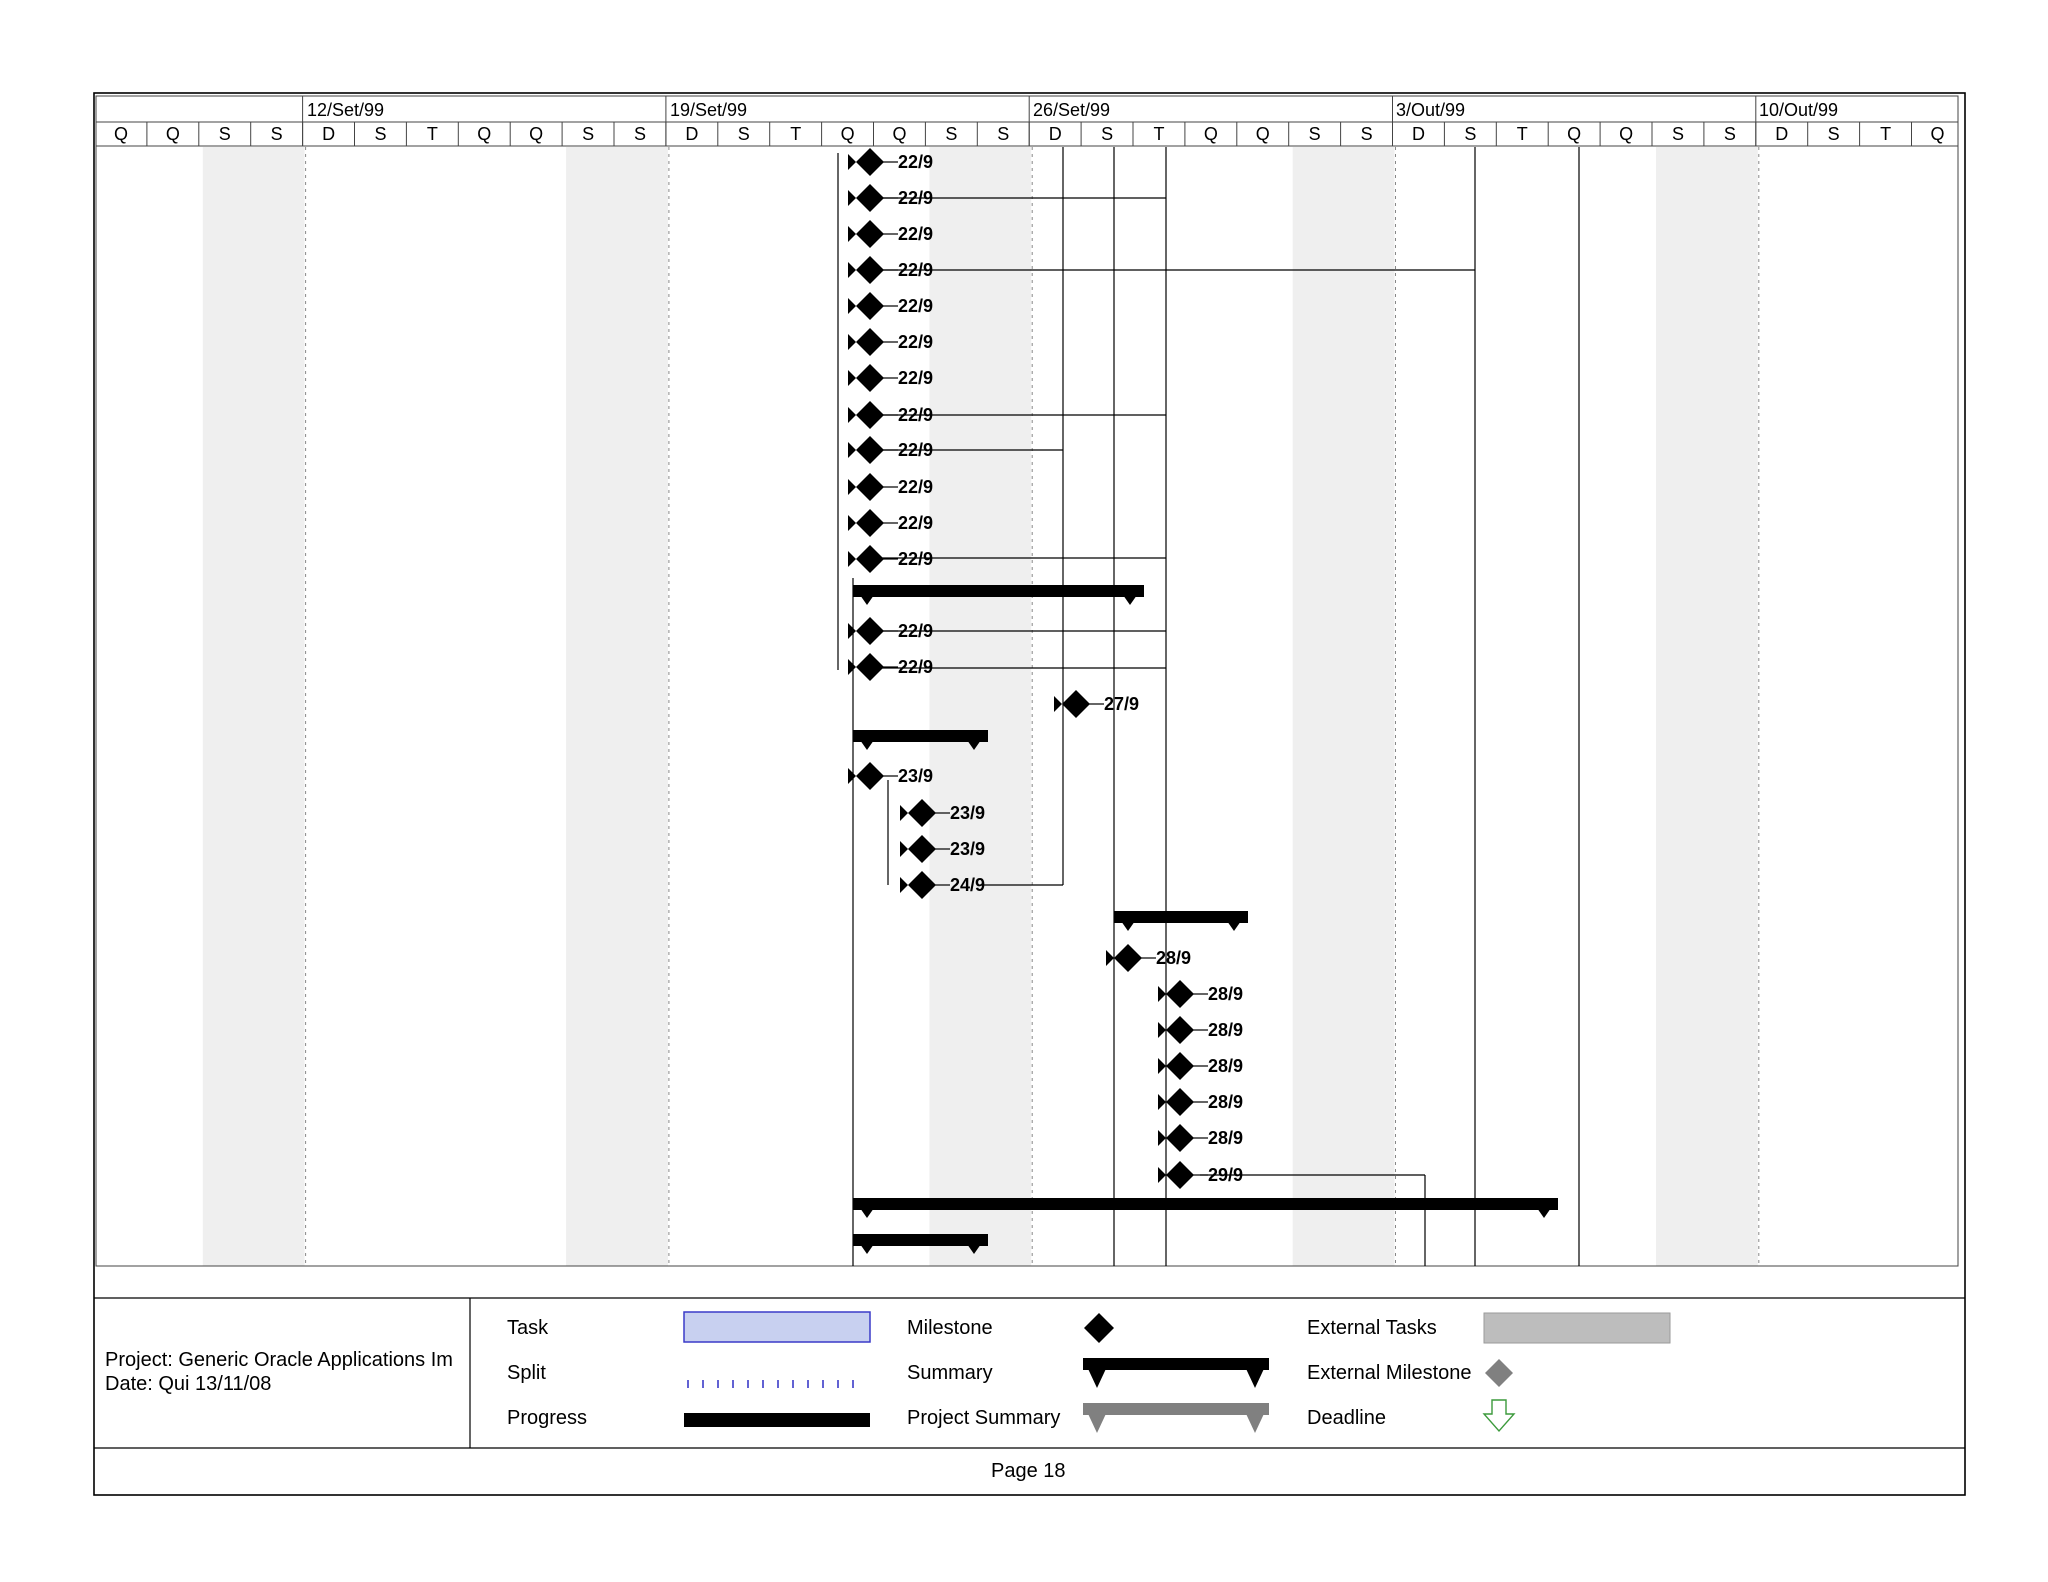  Describe the element at coordinates (1028, 1471) in the screenshot. I see `page-number: Page 18` at that location.